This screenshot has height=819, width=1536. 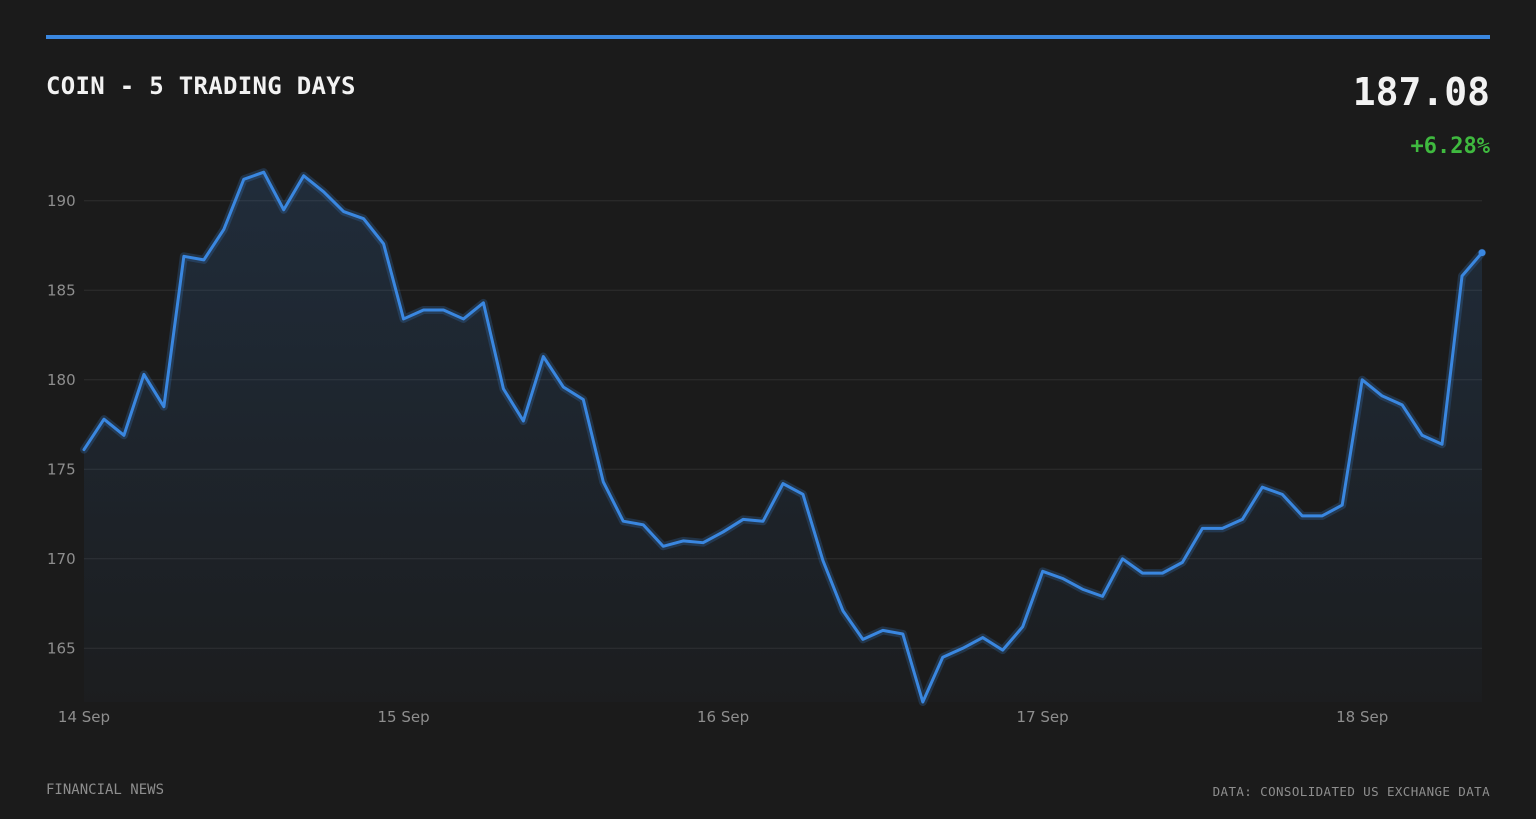 I want to click on y-tick-label: 170, so click(x=61, y=559).